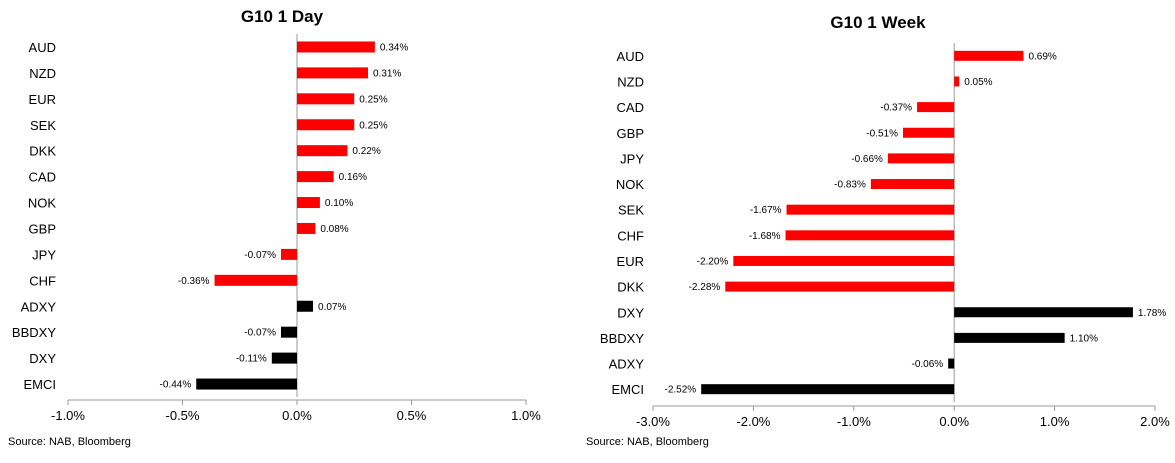 Image resolution: width=1175 pixels, height=463 pixels. I want to click on data-label: 0.34%, so click(394, 47).